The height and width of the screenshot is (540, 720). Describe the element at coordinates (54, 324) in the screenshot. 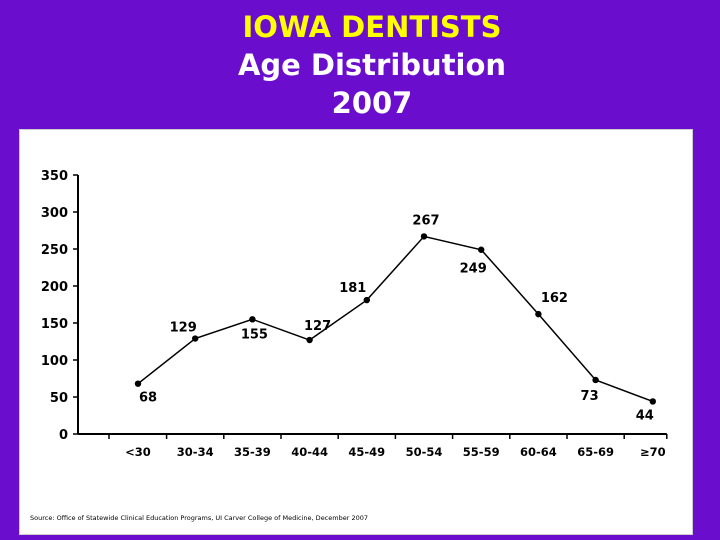

I see `y-tick-label: 150` at that location.